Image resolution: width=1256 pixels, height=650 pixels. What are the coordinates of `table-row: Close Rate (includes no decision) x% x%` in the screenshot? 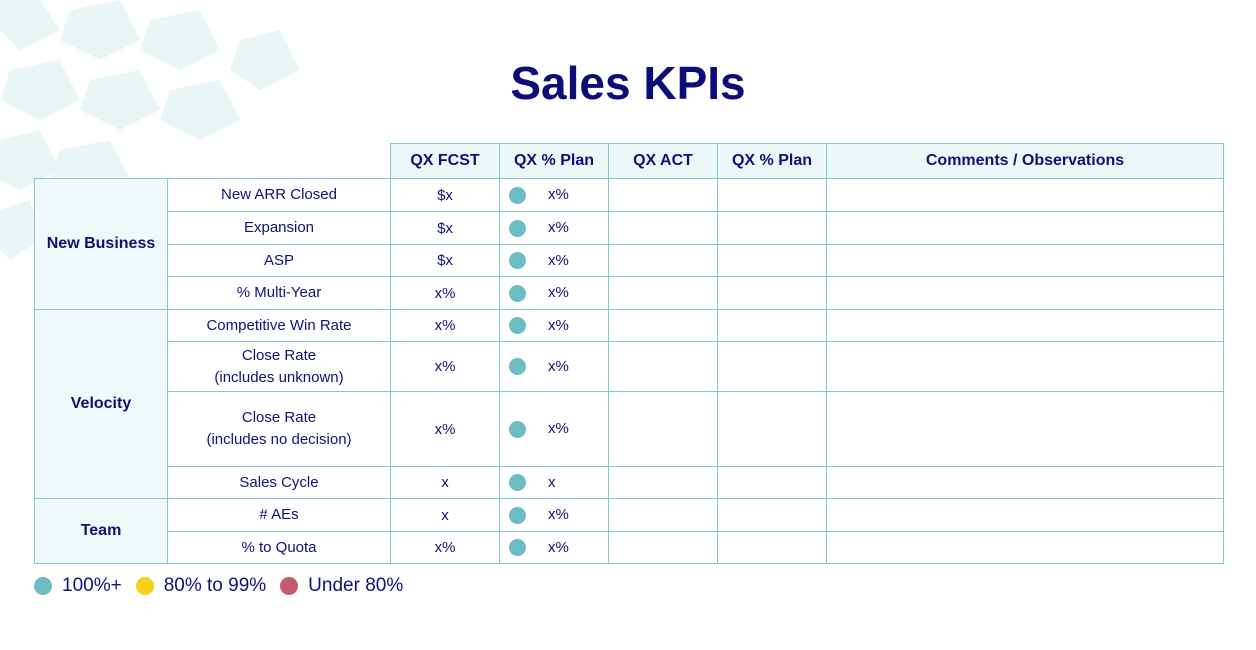 It's located at (629, 429).